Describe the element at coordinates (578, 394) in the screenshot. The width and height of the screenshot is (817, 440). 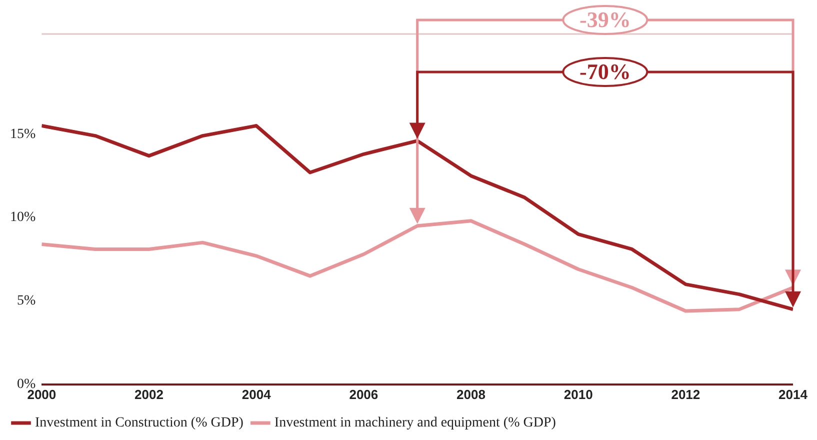
I see `x-tick-label: 2010` at that location.